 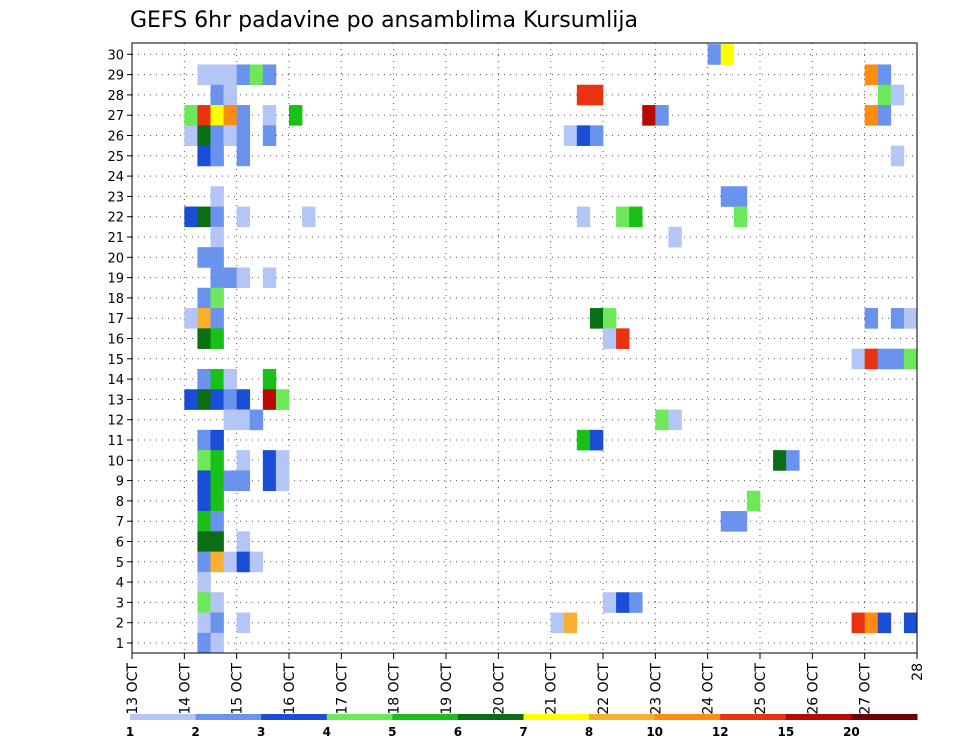 What do you see at coordinates (115, 360) in the screenshot?
I see `y-tick-label: 15` at bounding box center [115, 360].